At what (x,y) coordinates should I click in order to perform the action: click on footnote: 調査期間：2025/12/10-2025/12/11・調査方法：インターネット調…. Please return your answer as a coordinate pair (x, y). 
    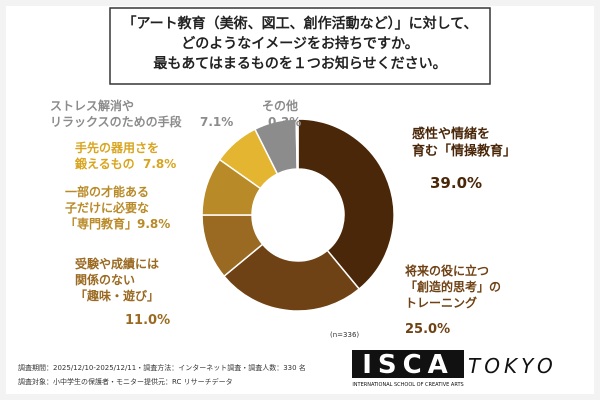
    Looking at the image, I should click on (162, 367).